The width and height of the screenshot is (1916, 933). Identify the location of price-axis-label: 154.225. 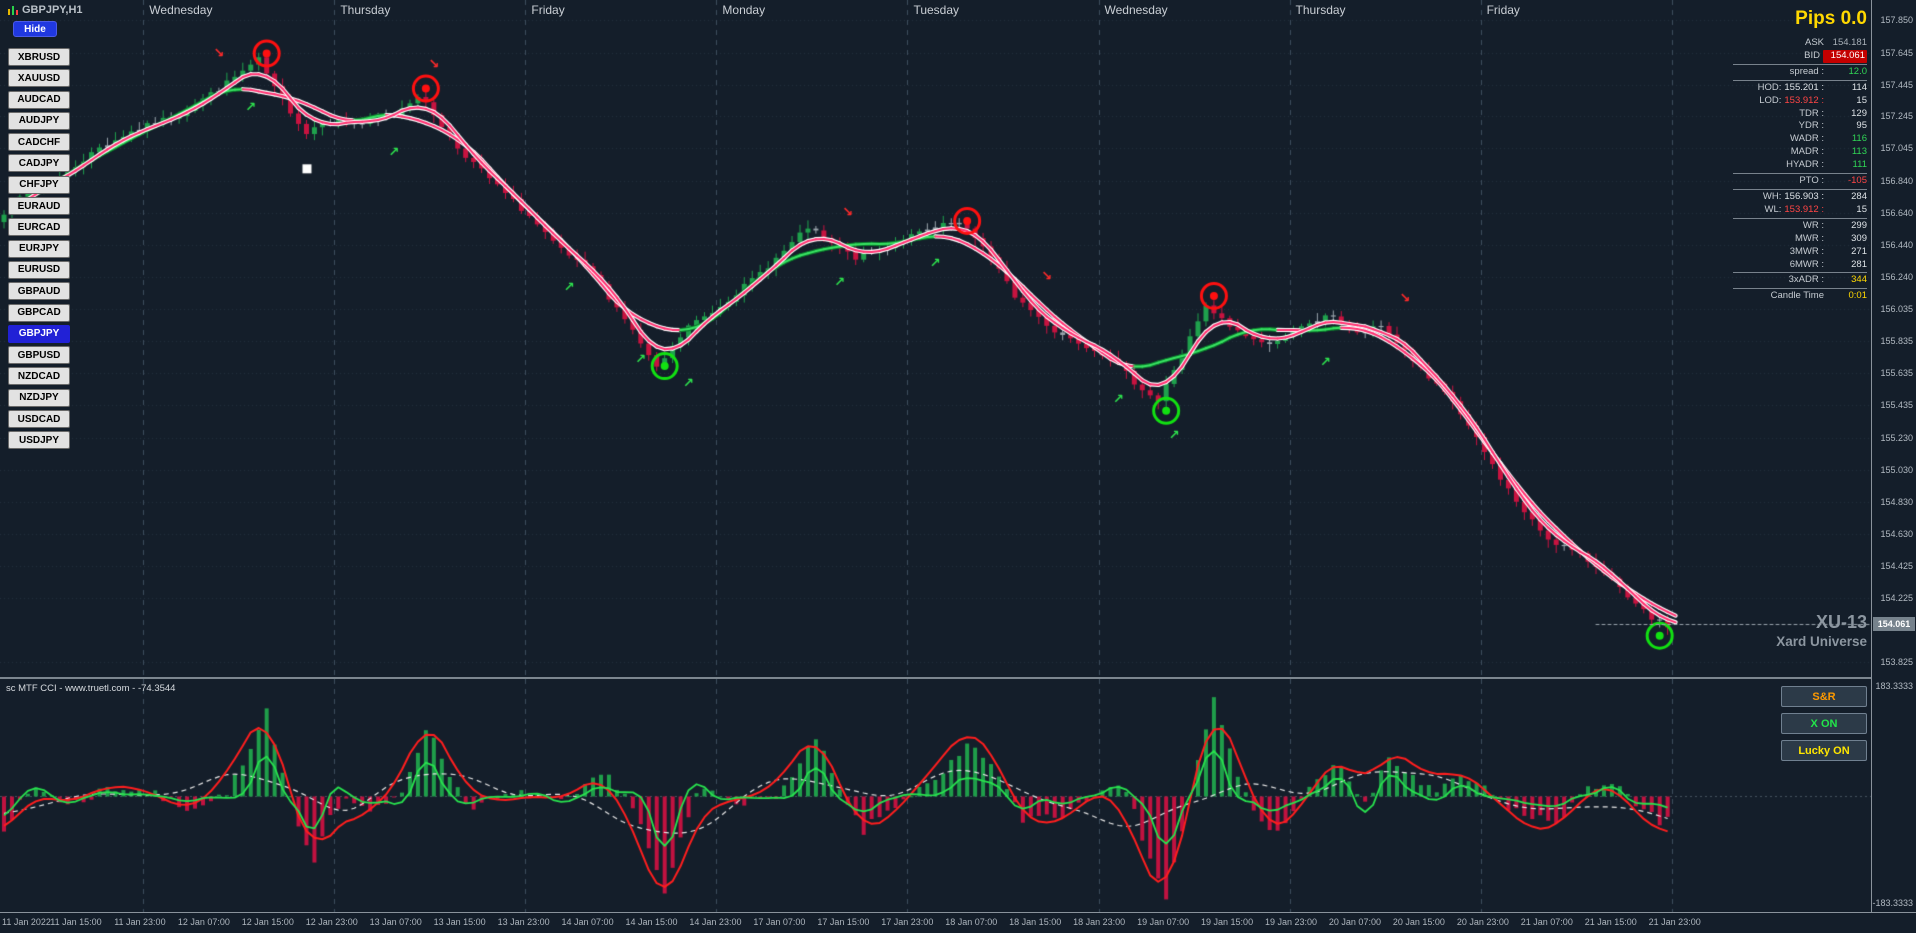
(1896, 598).